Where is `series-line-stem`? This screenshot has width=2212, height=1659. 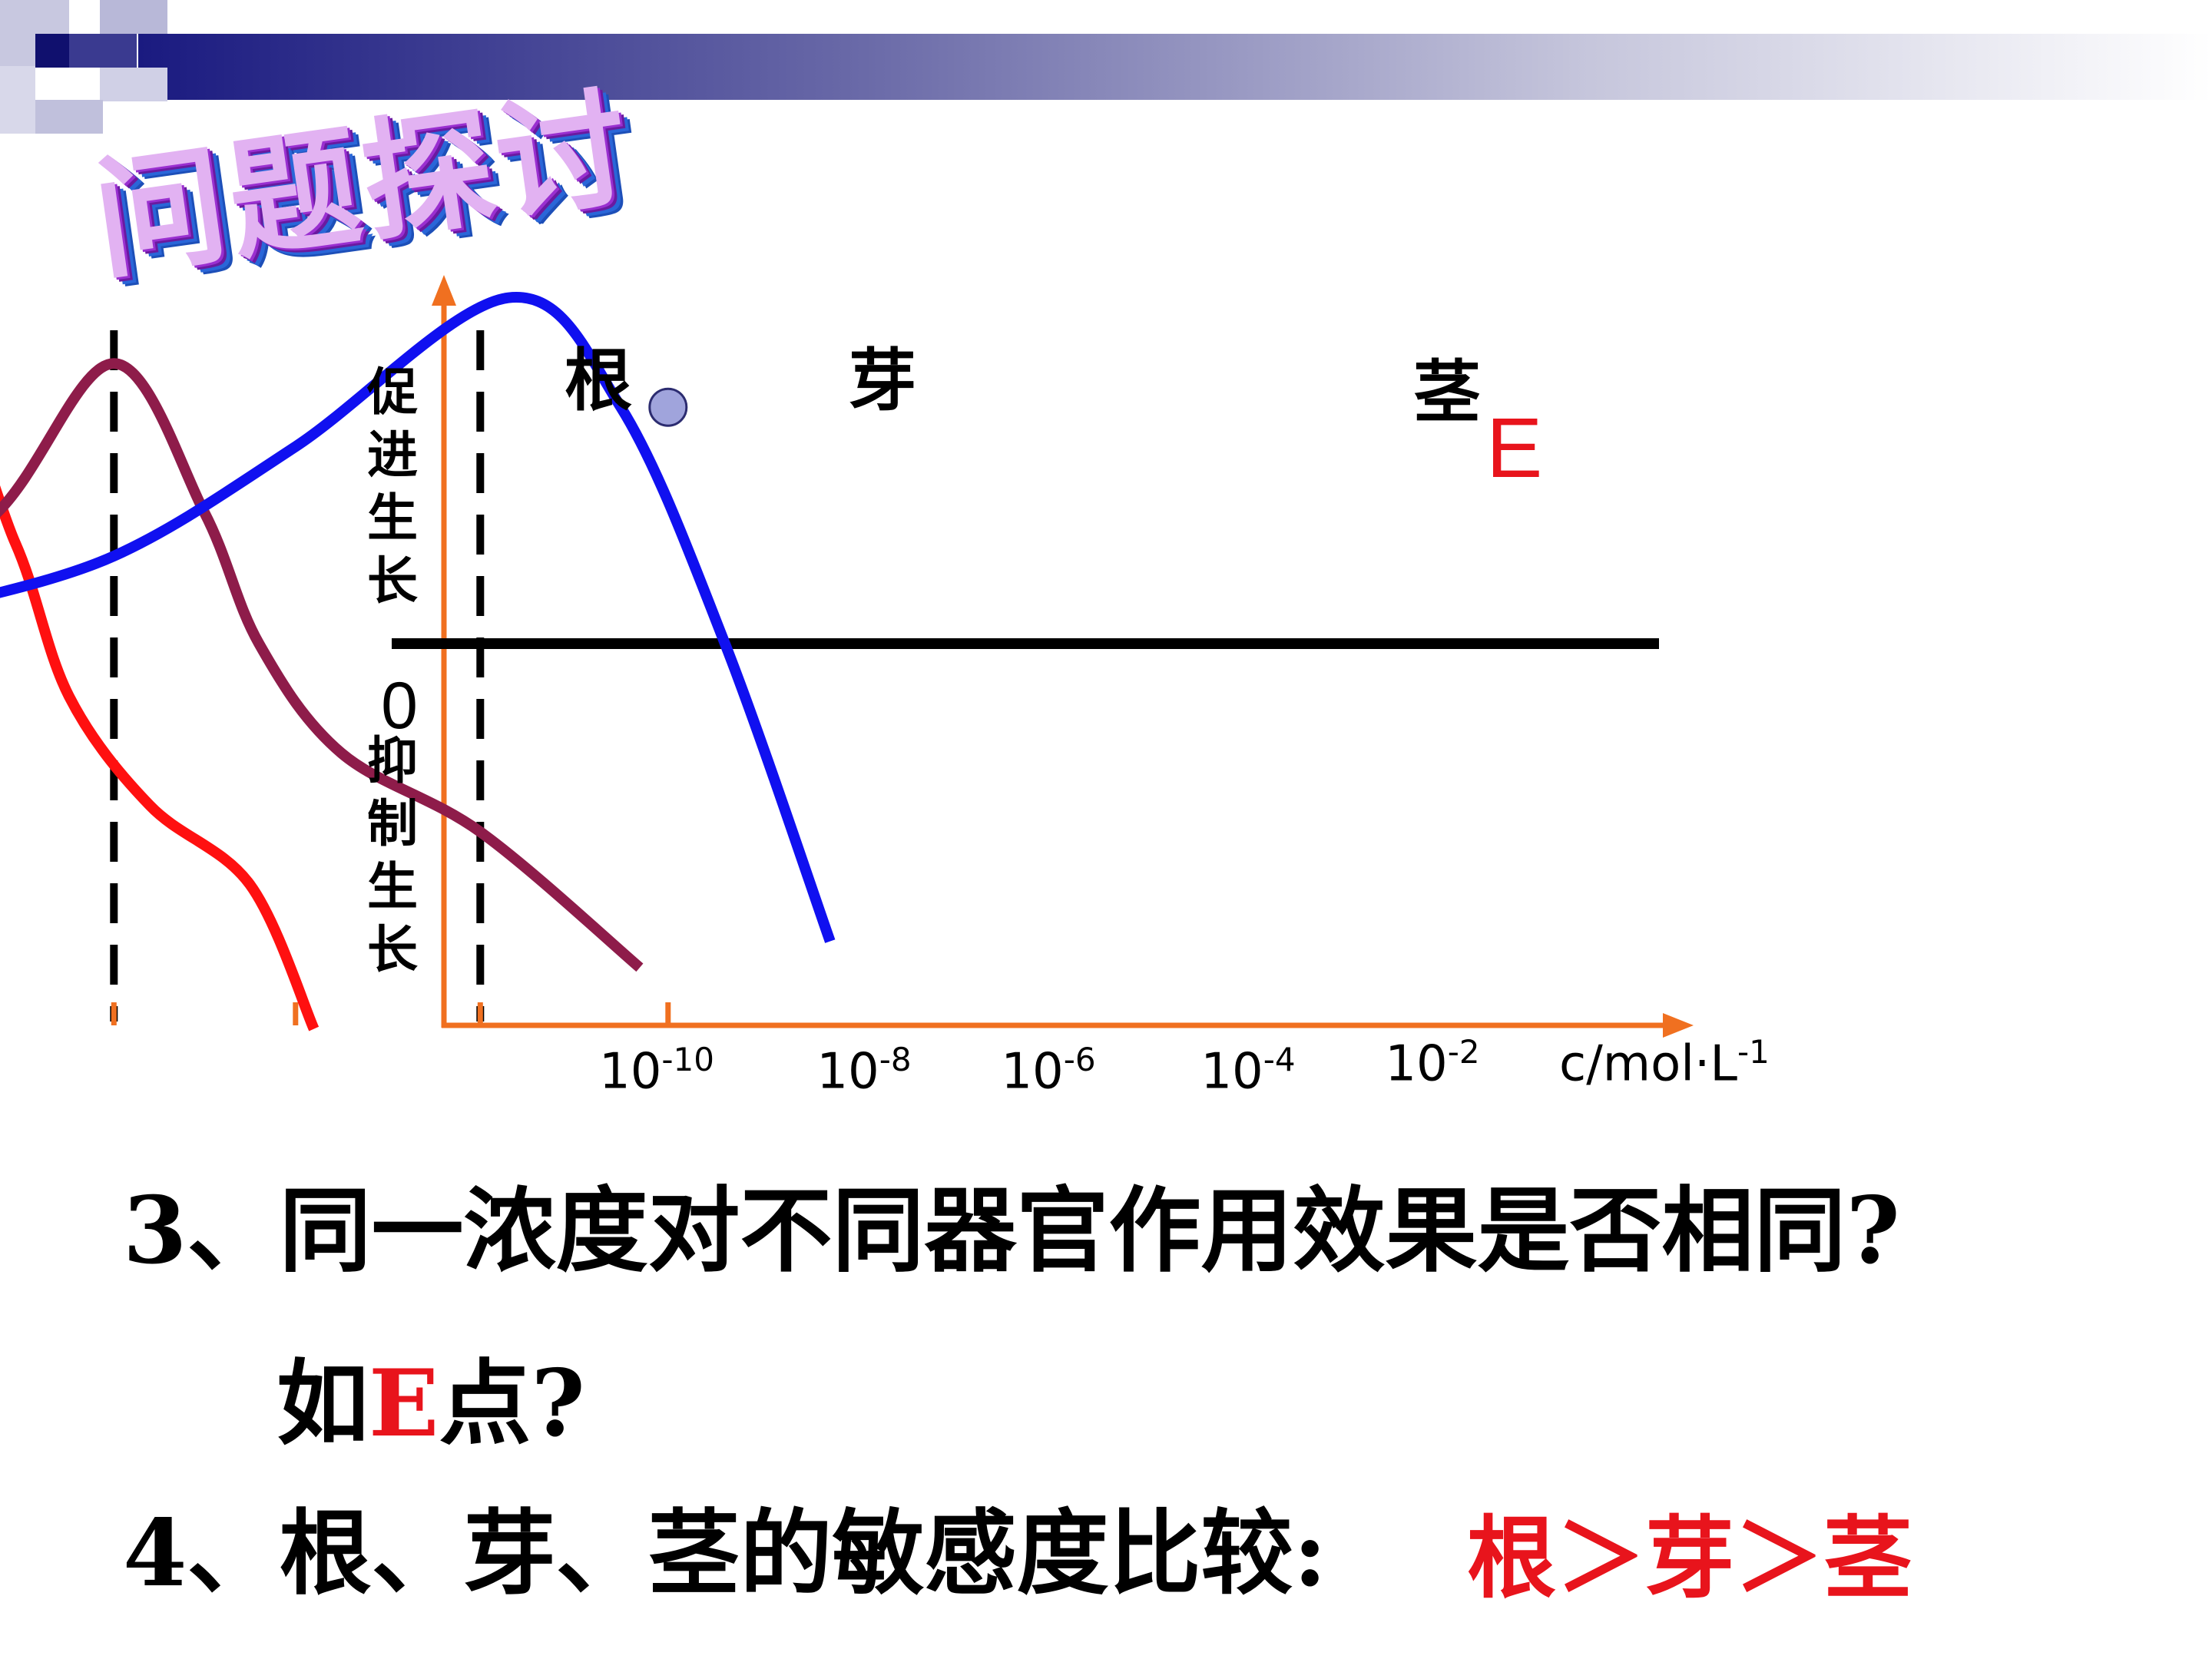 series-line-stem is located at coordinates (418, 618).